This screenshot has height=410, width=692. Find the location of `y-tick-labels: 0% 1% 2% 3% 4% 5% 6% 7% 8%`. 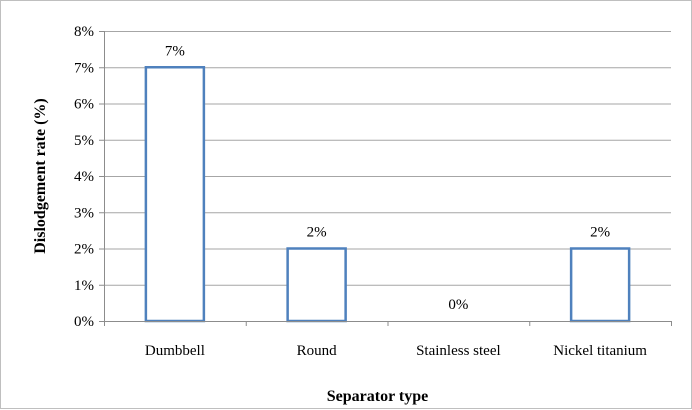

y-tick-labels: 0% 1% 2% 3% 4% 5% 6% 7% 8% is located at coordinates (89, 177).